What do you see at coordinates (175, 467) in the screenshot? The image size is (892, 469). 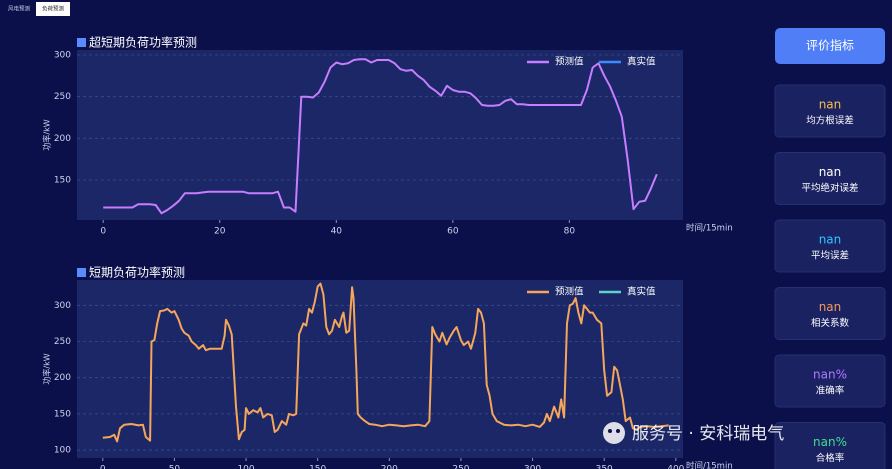 I see `x-tick-label: 50` at bounding box center [175, 467].